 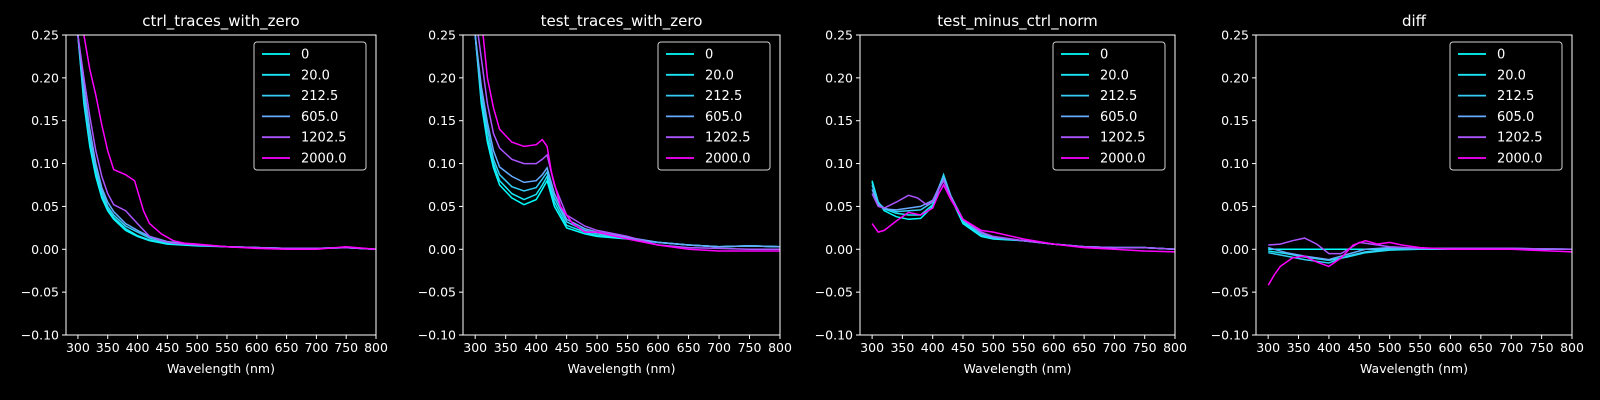 I want to click on chart-title: ctrl_traces_with_zero, so click(x=220, y=21).